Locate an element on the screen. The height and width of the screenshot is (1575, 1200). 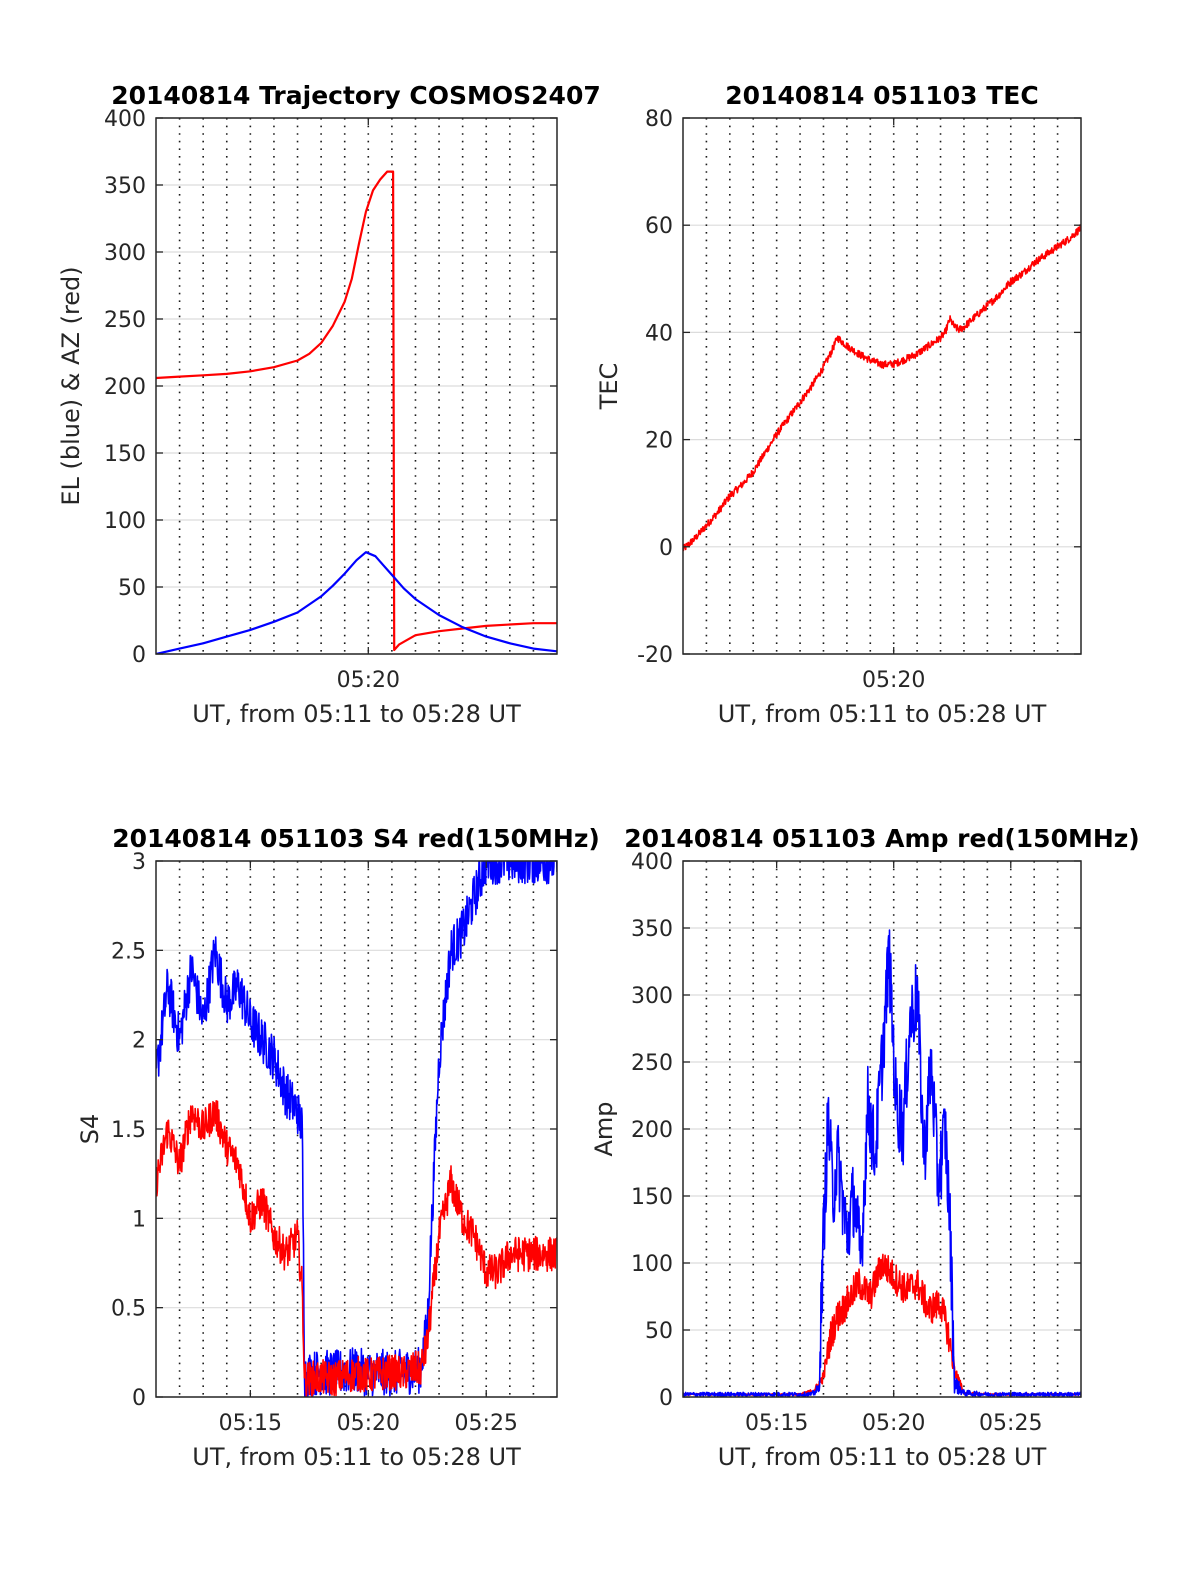
s4-ytick-label: 2 is located at coordinates (139, 1041).